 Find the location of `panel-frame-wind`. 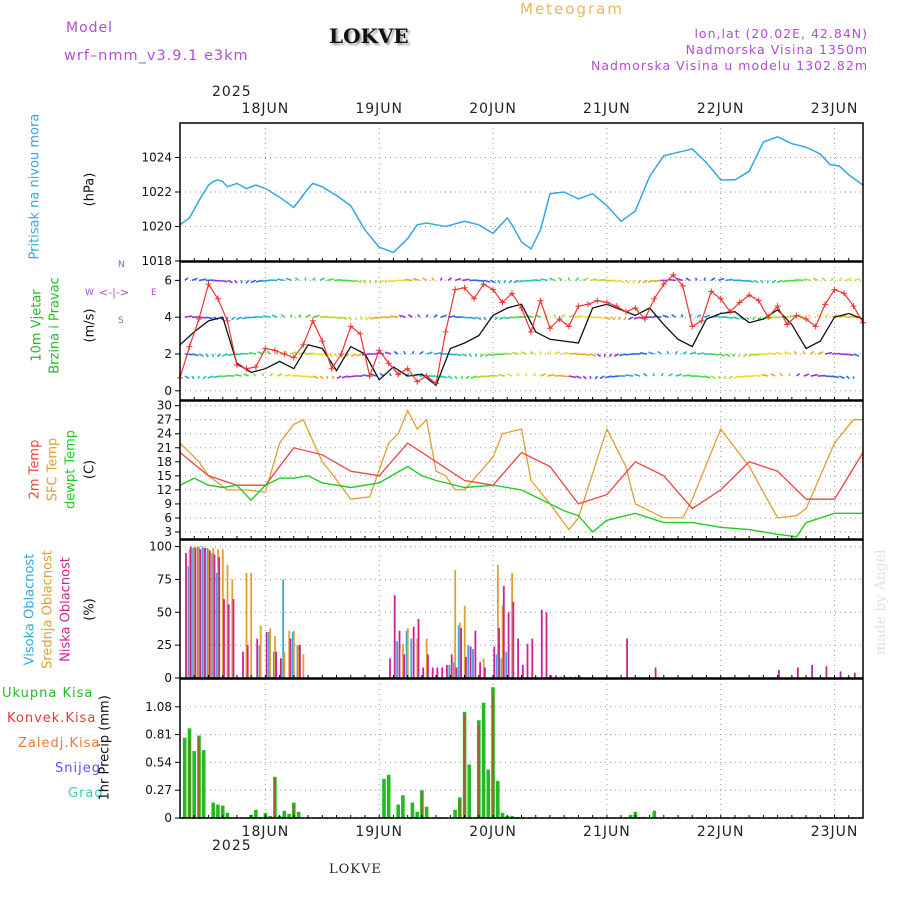

panel-frame-wind is located at coordinates (521, 331).